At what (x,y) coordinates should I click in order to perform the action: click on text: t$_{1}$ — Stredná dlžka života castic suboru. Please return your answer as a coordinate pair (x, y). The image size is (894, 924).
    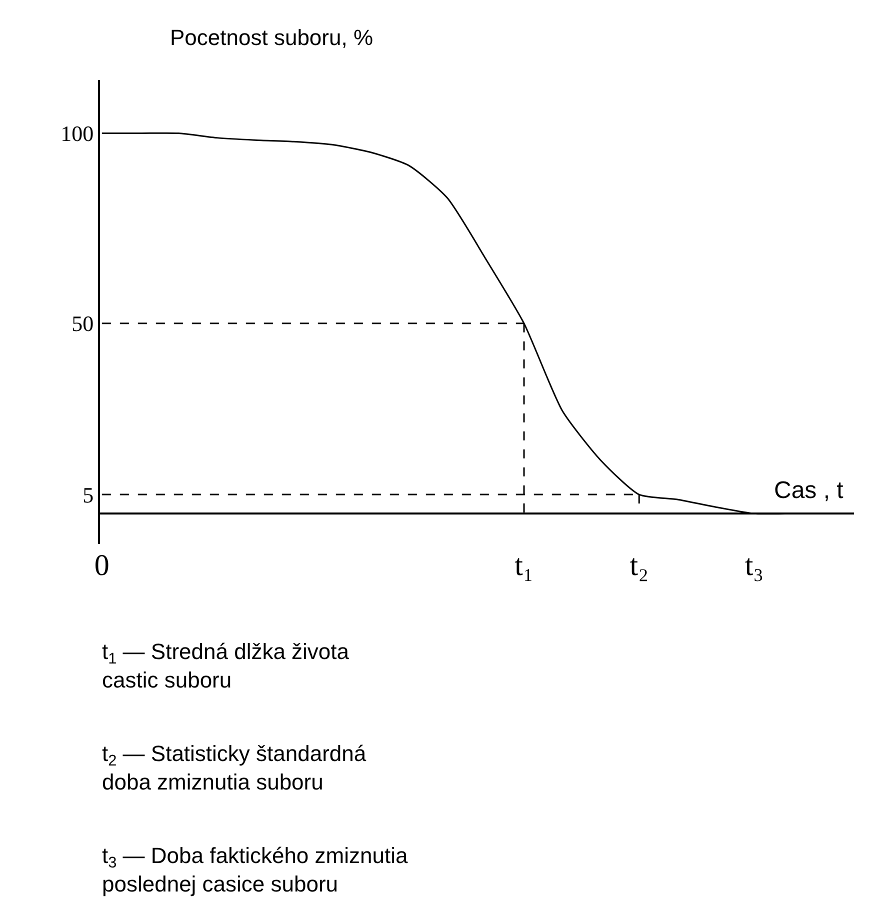
    Looking at the image, I should click on (226, 666).